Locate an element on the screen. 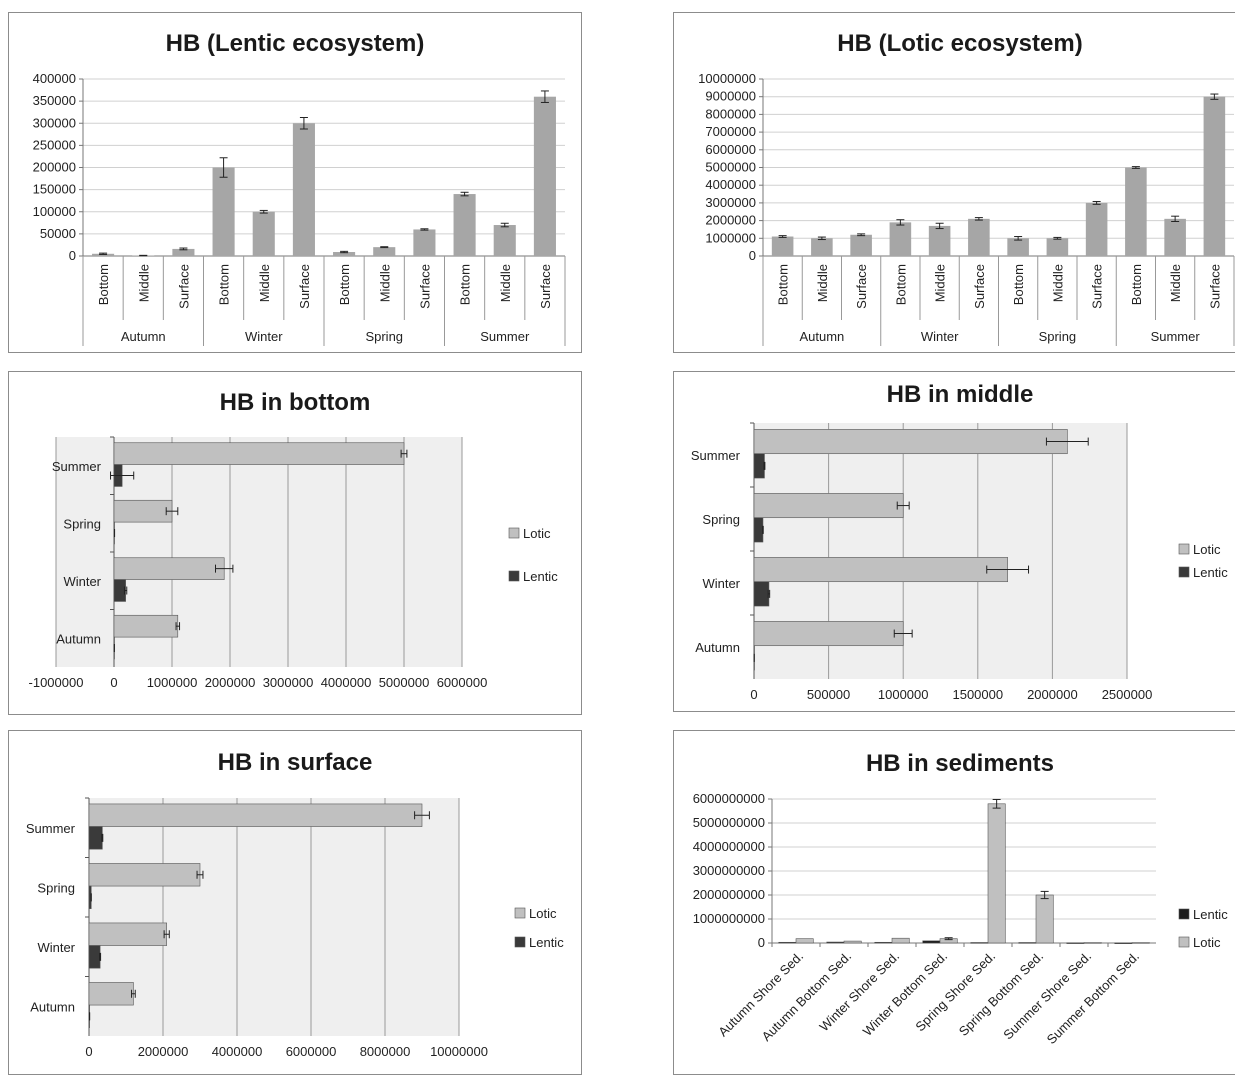 The width and height of the screenshot is (1235, 1075). x-tick-label: -1000000 is located at coordinates (56, 682).